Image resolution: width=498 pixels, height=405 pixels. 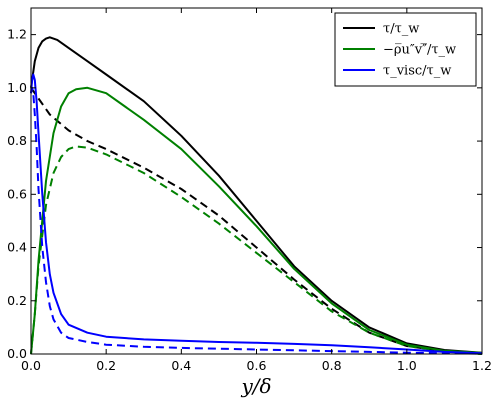 I want to click on y-tick-label: 0.0, so click(x=17, y=353).